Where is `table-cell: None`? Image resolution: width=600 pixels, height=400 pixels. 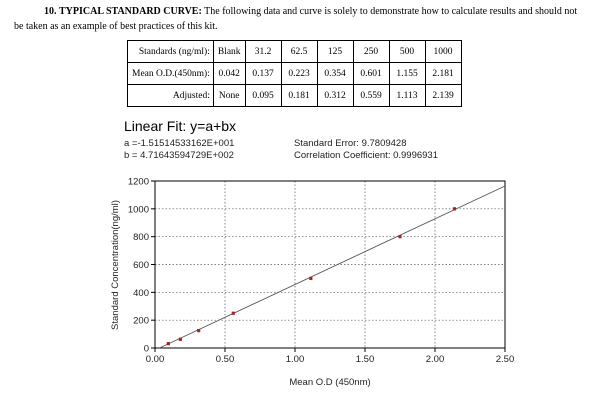 table-cell: None is located at coordinates (229, 95).